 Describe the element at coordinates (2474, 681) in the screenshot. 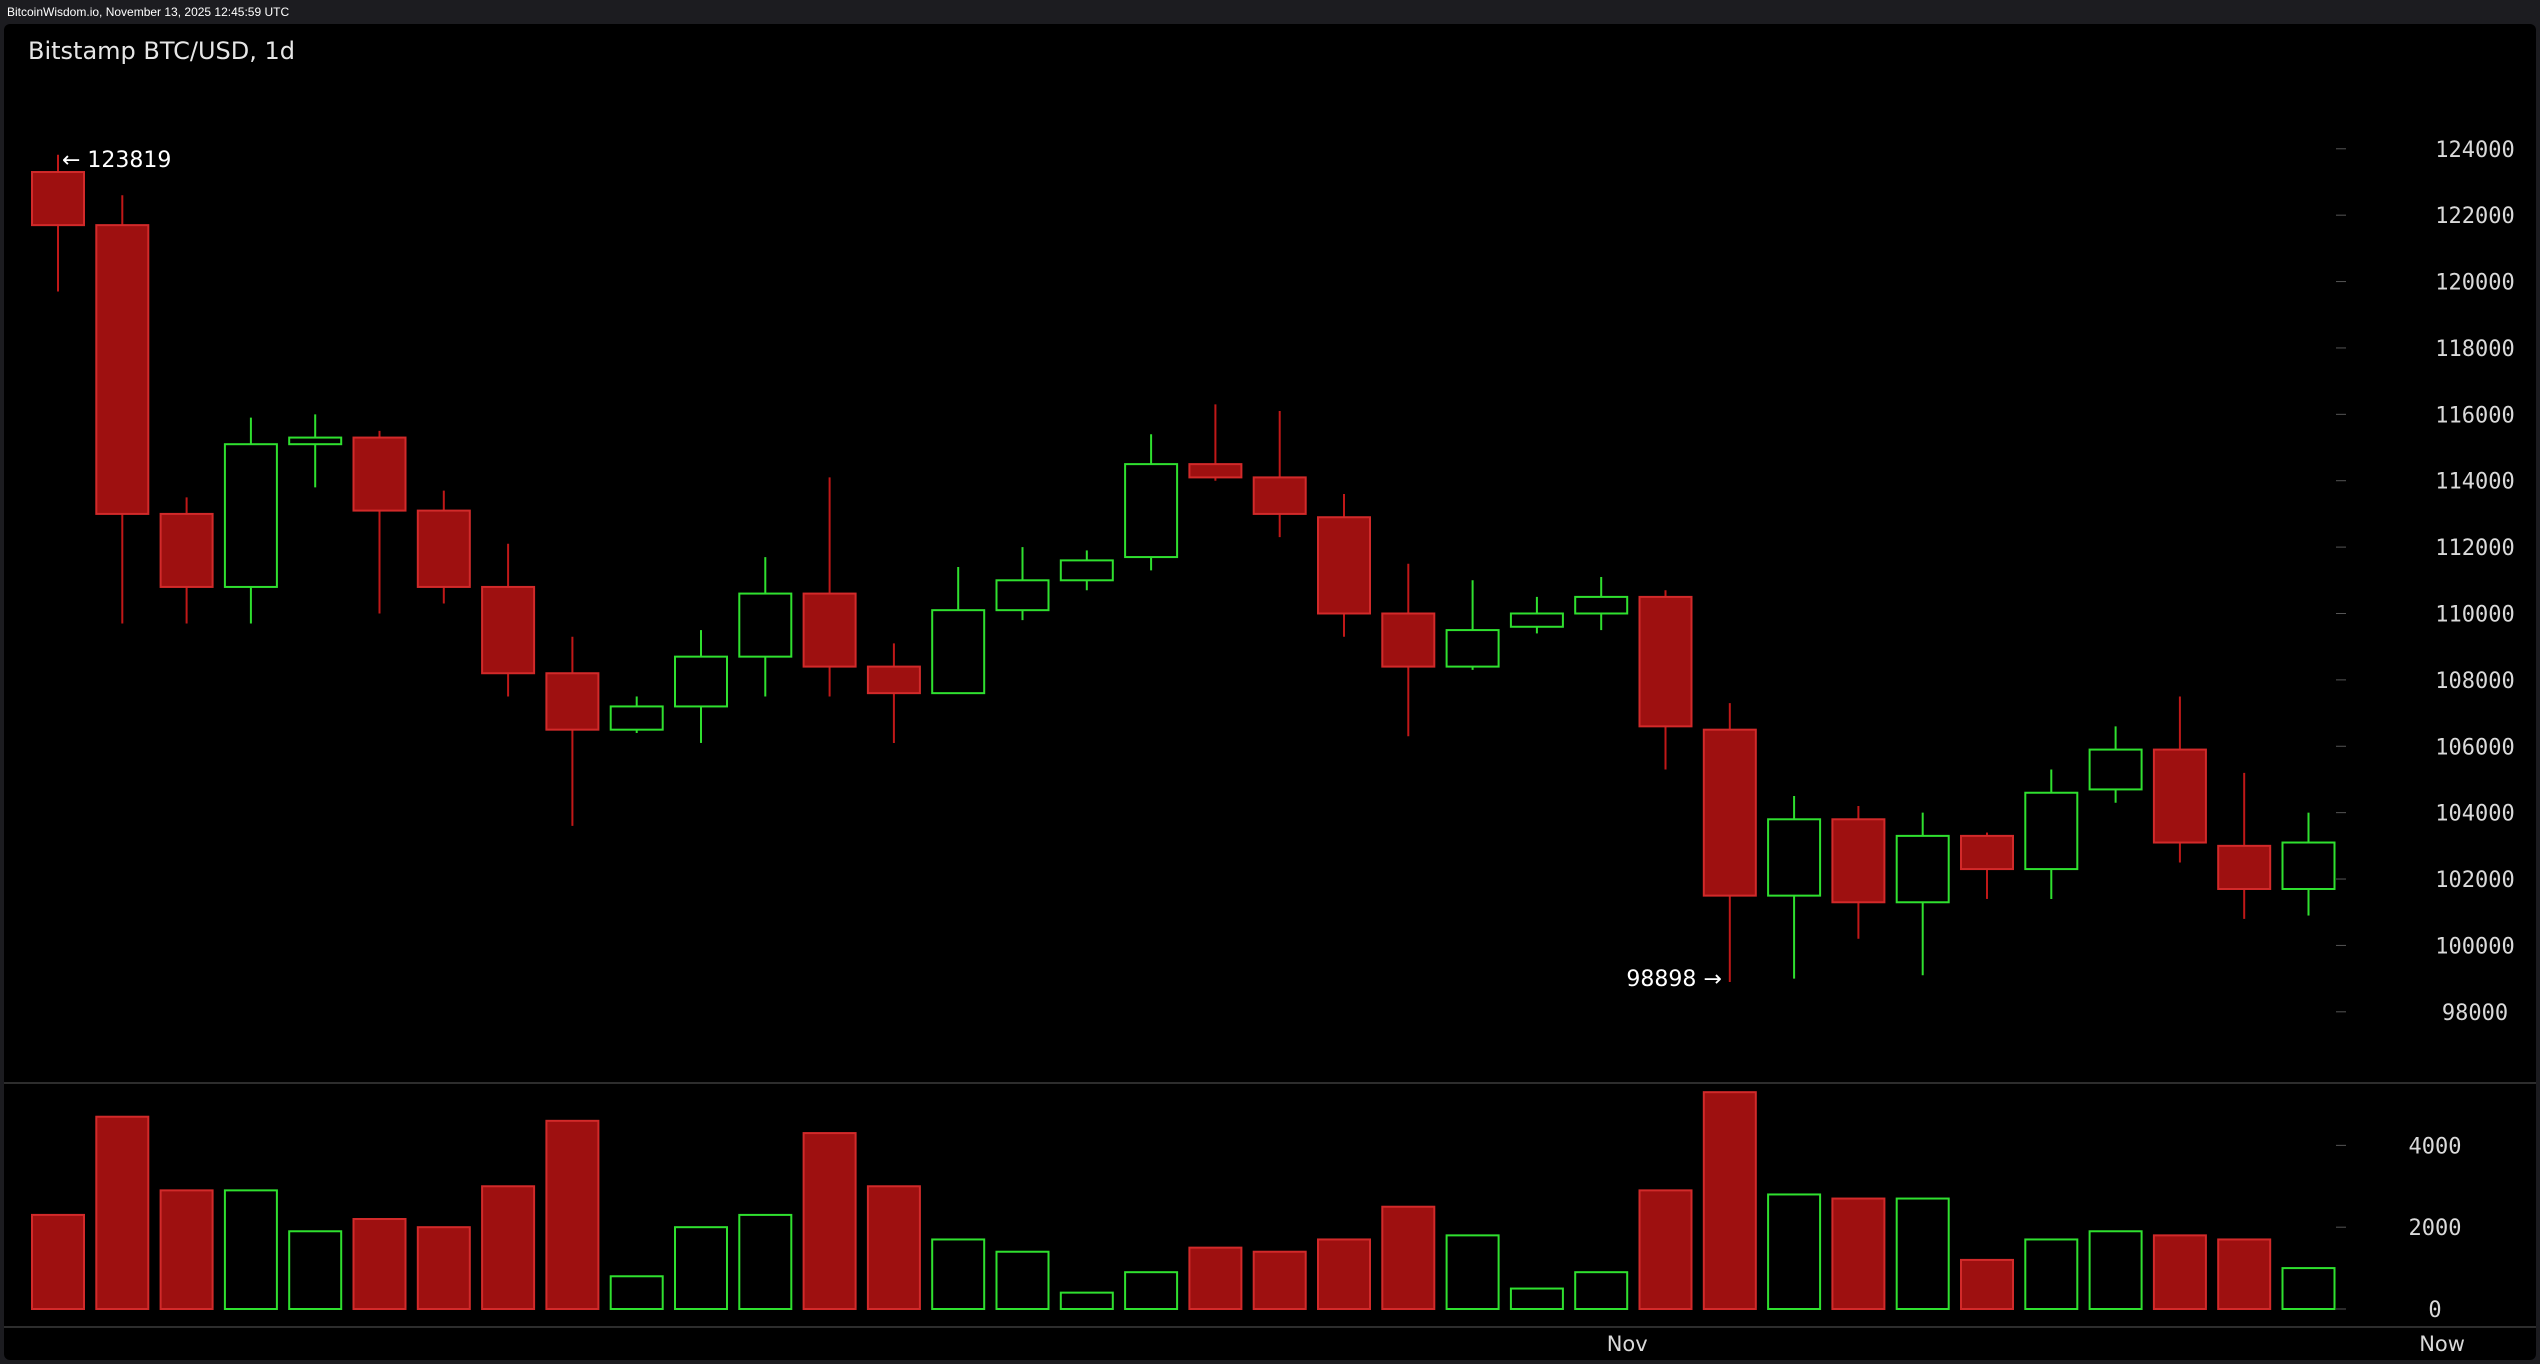

I see `price-tick-label: 108000` at that location.